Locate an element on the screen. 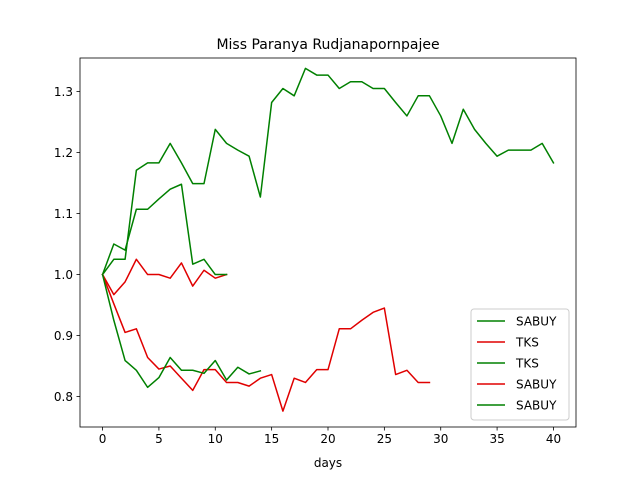 This screenshot has width=640, height=484. x-tick-label: 15 is located at coordinates (271, 439).